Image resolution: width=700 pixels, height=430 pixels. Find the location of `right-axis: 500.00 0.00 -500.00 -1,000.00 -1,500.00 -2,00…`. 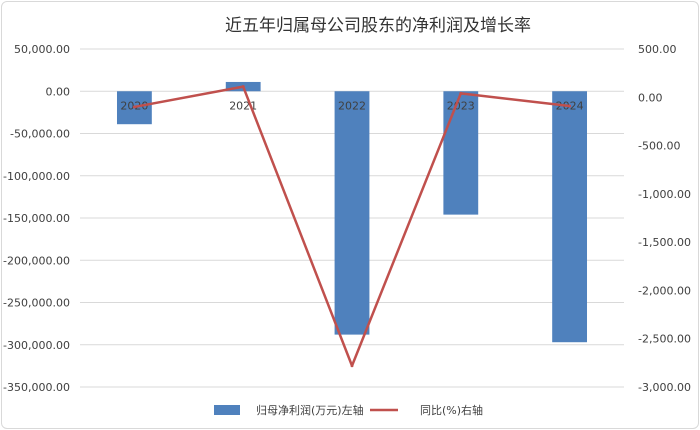

right-axis: 500.00 0.00 -500.00 -1,000.00 -1,500.00 -2,00… is located at coordinates (664, 218).